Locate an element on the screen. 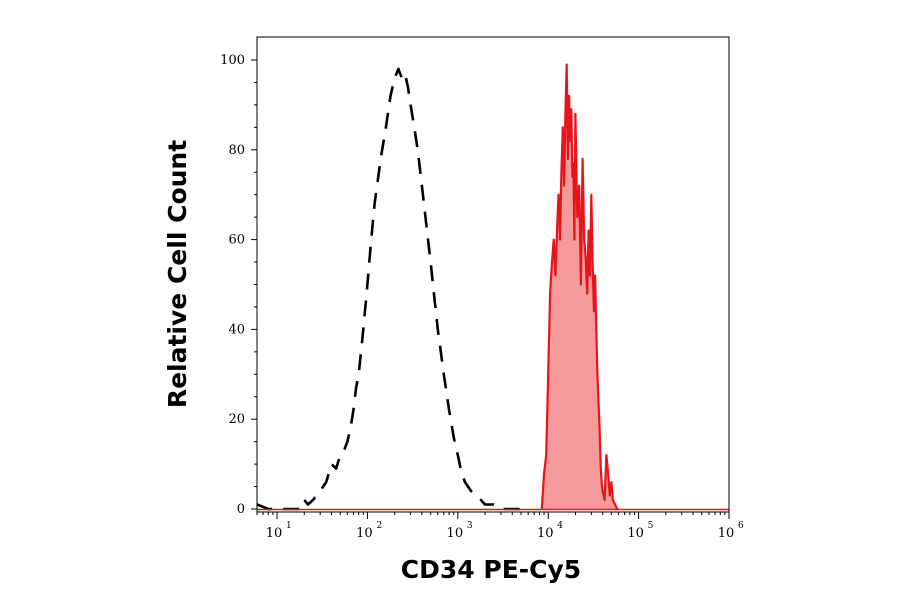 The width and height of the screenshot is (900, 594). x-tick-label-0: 10 is located at coordinates (274, 533).